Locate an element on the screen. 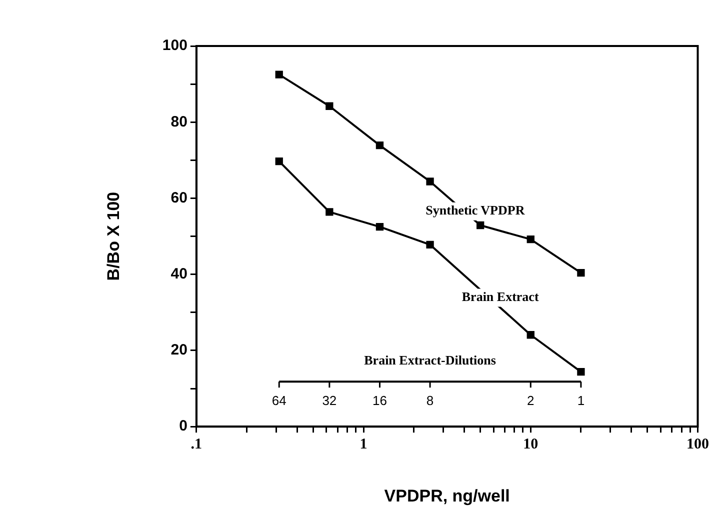 The height and width of the screenshot is (517, 712). series-label: Brain Extract is located at coordinates (501, 296).